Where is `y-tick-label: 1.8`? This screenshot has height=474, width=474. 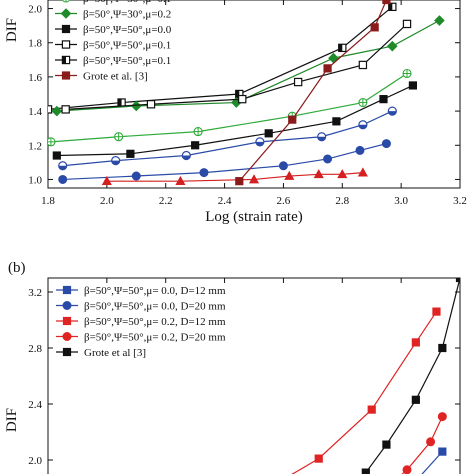
y-tick-label: 1.8 is located at coordinates (35, 44).